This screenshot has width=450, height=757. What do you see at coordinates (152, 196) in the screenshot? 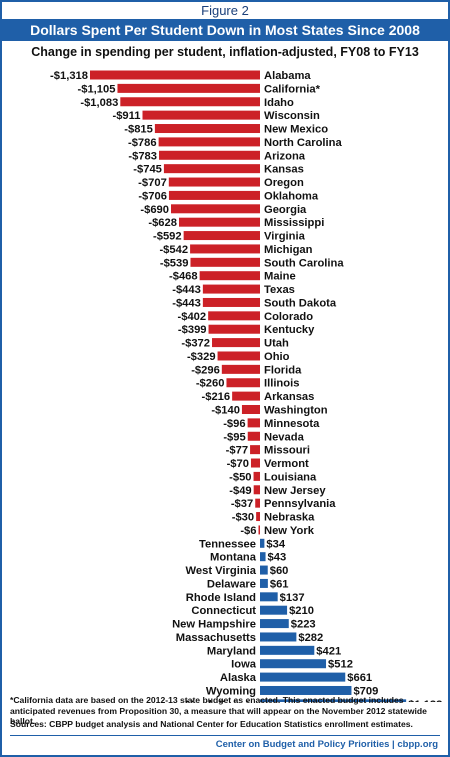
I see `value-label-9: -$706` at bounding box center [152, 196].